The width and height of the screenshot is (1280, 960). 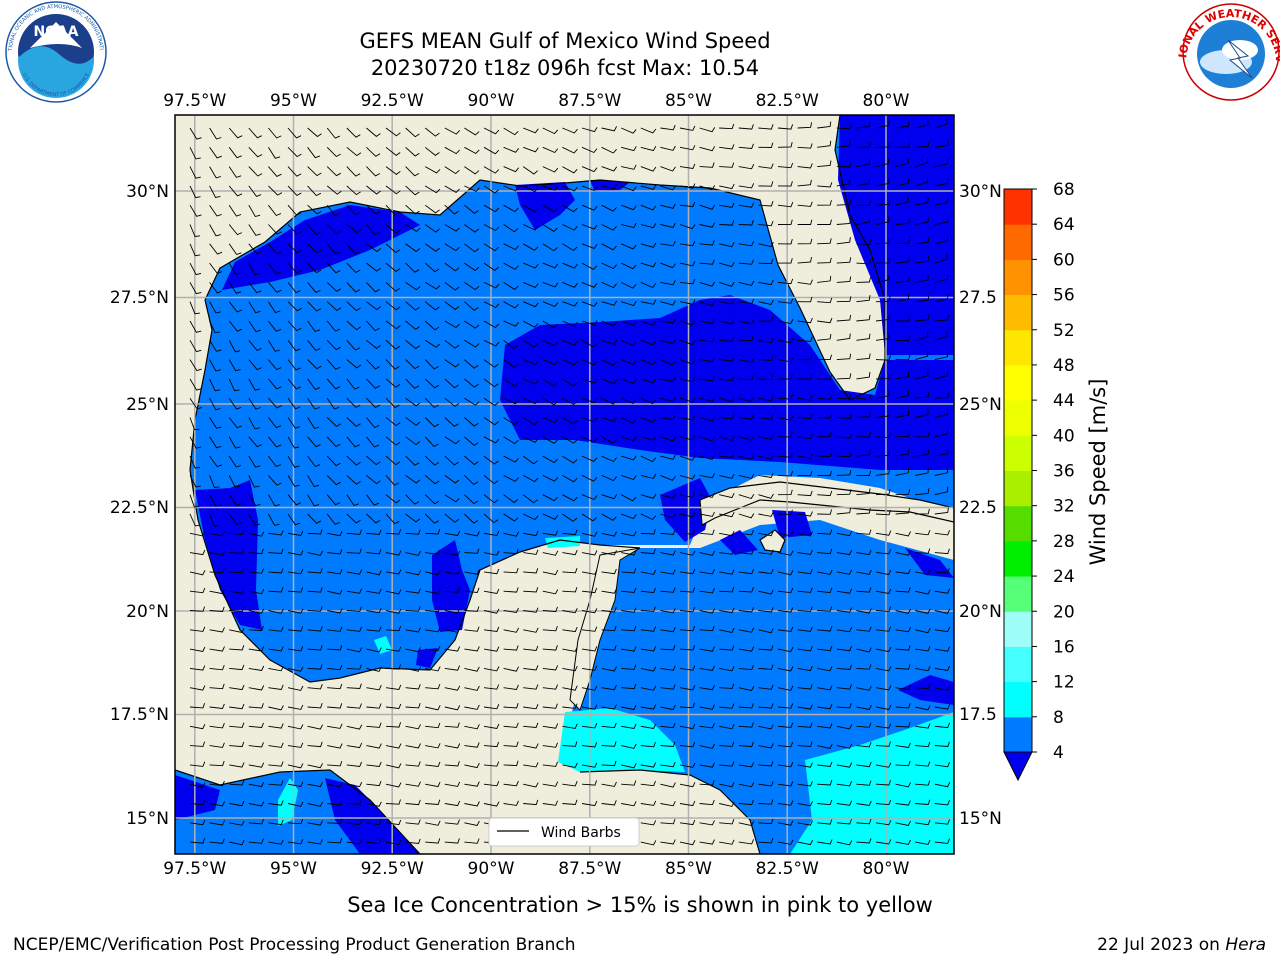 What do you see at coordinates (56, 32) in the screenshot?
I see `noaa-logo-text: NOAA` at bounding box center [56, 32].